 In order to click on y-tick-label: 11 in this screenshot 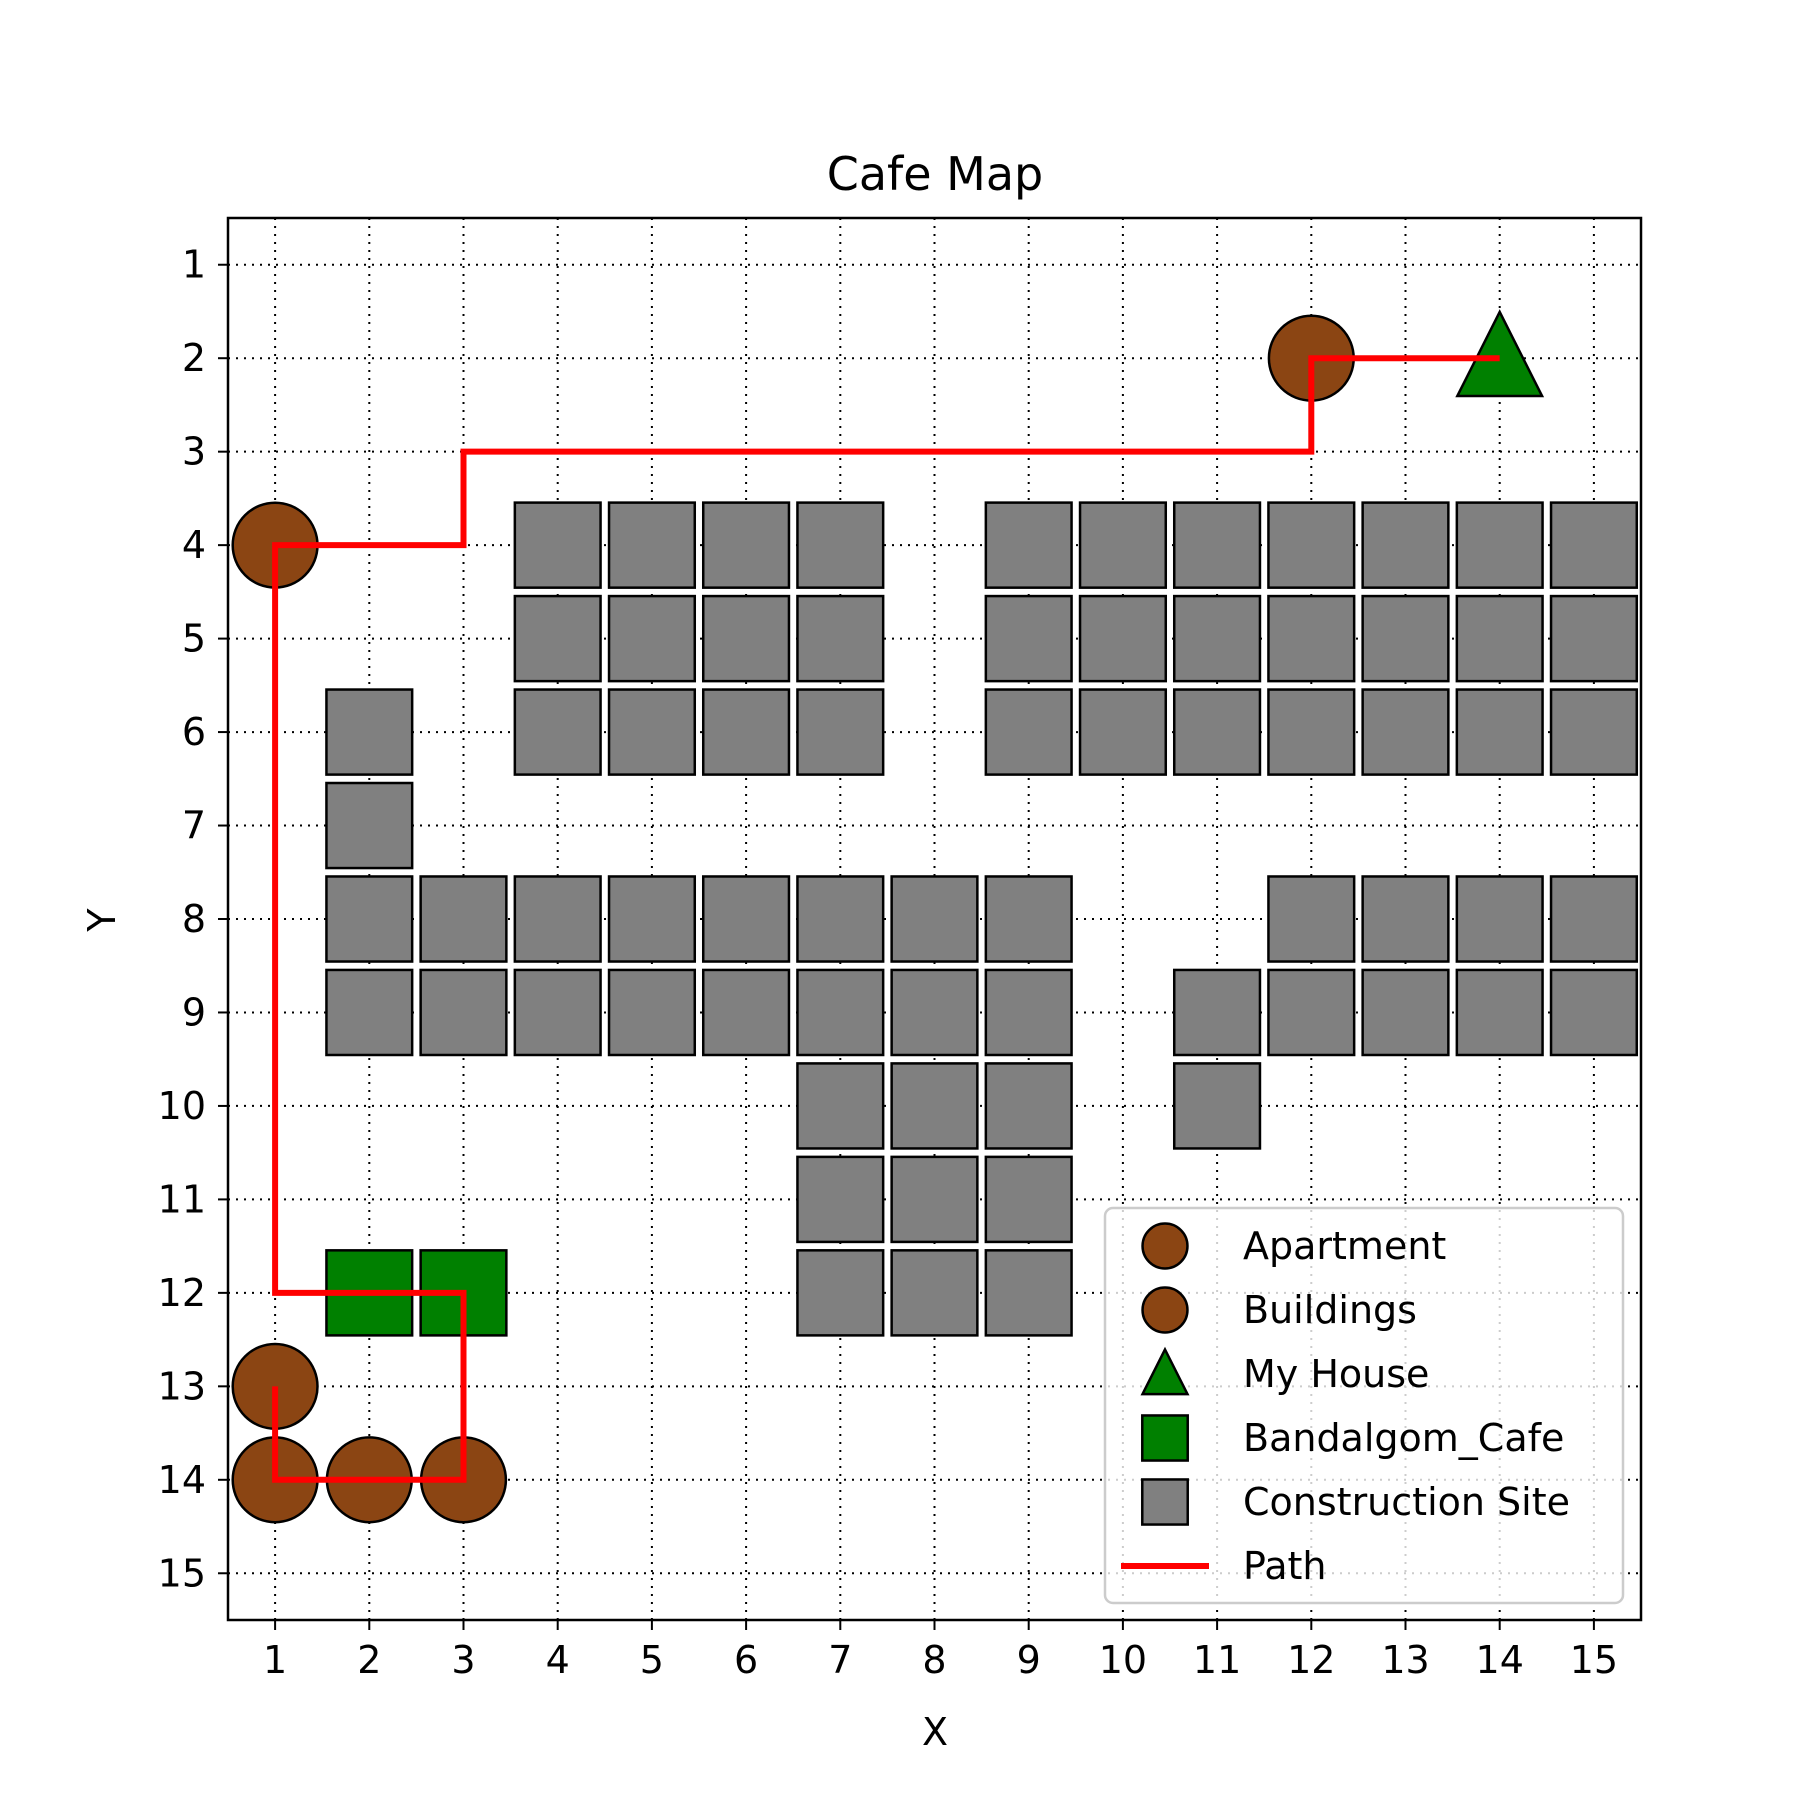, I will do `click(182, 1199)`.